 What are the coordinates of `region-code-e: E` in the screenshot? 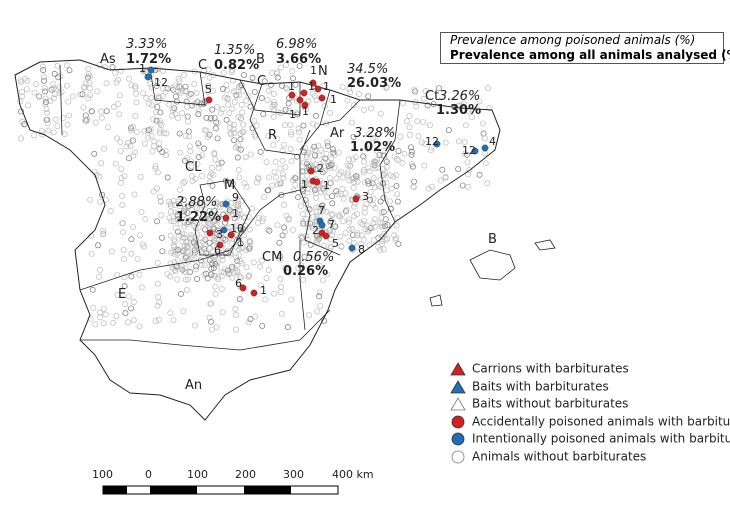 It's located at (122, 294).